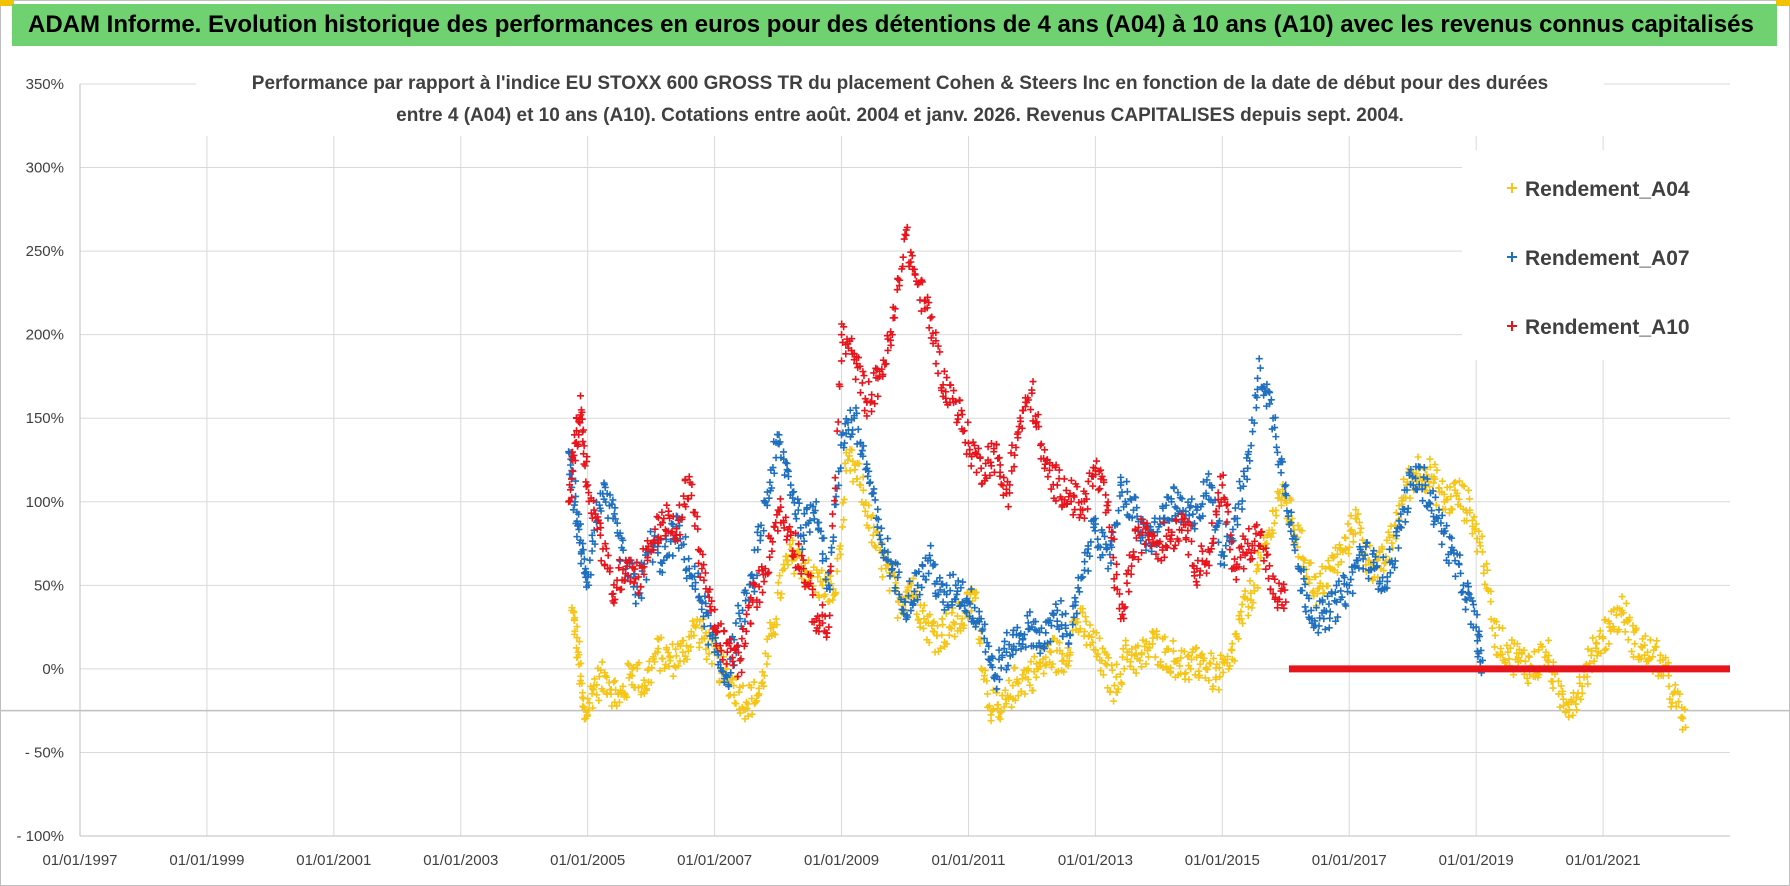  What do you see at coordinates (1598, 189) in the screenshot?
I see `legend-item-Rendement_A04: Rendement_A04` at bounding box center [1598, 189].